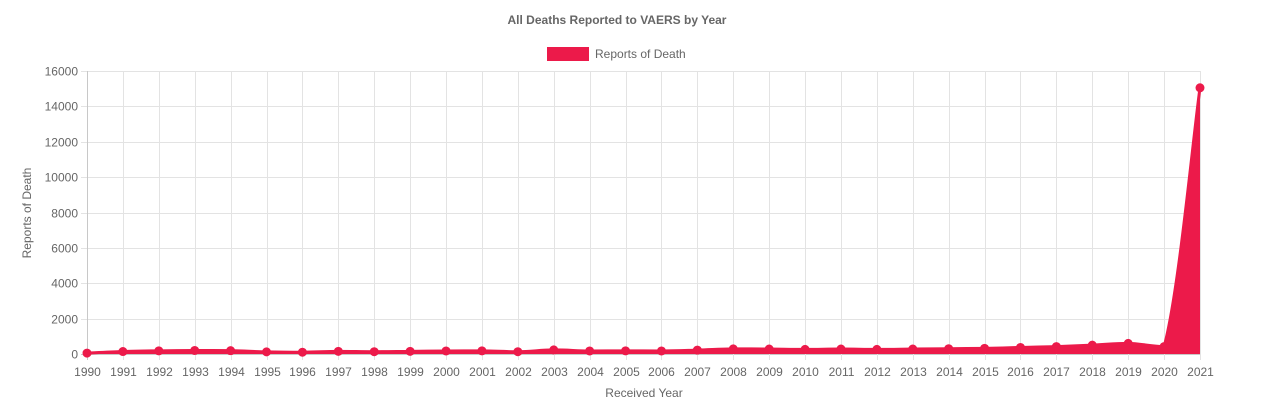  What do you see at coordinates (338, 372) in the screenshot?
I see `x-tick-label: 1997` at bounding box center [338, 372].